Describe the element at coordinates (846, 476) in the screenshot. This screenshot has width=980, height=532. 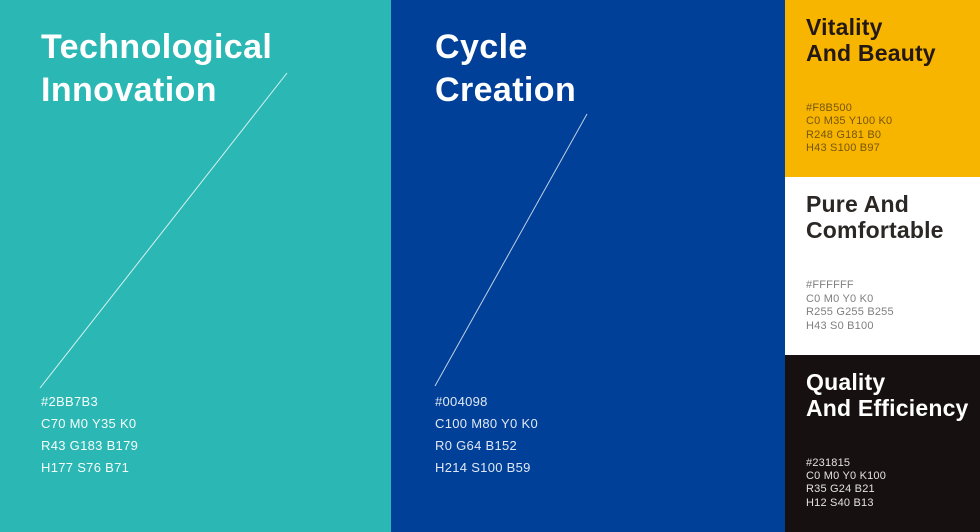
I see `cmyk-value: C0 M0 Y0 K100` at that location.